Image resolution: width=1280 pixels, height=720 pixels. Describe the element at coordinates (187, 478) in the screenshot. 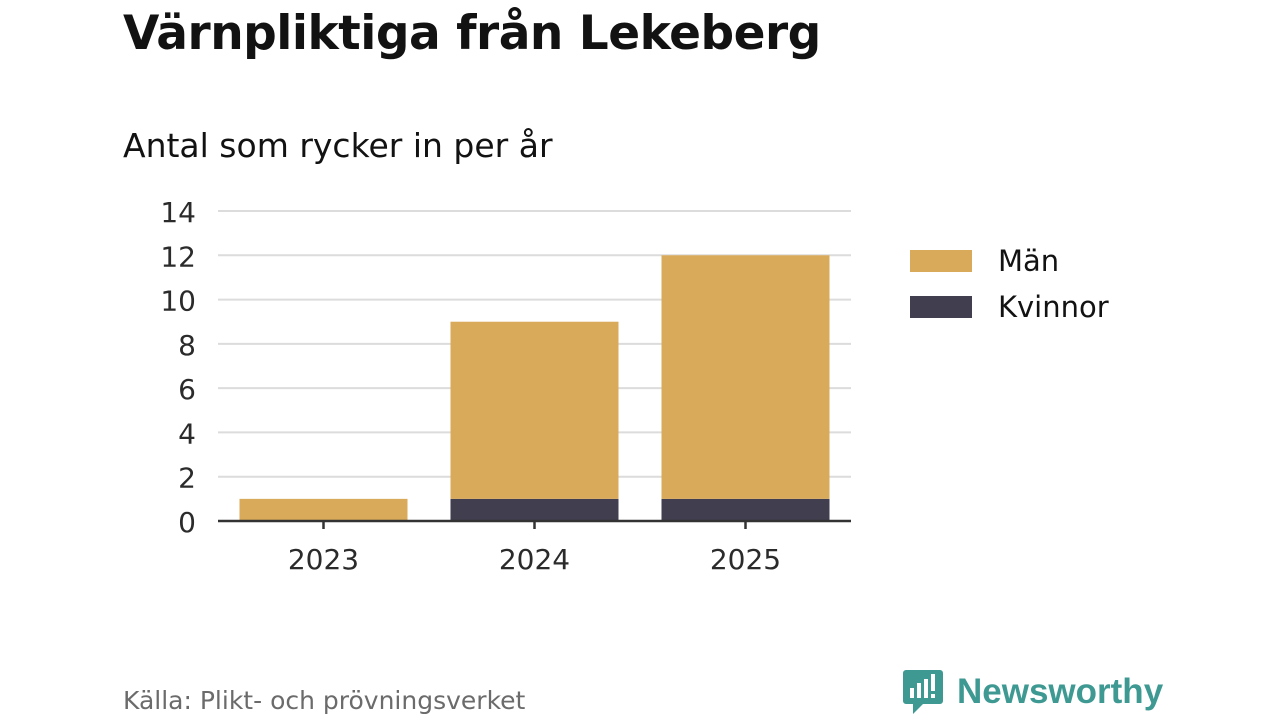

I see `y-tick-label: 2` at that location.